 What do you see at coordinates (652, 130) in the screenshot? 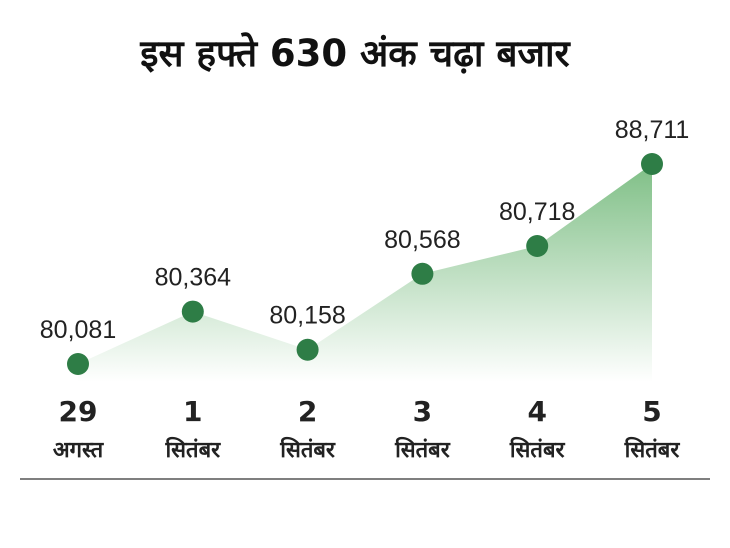
I see `value-label: 88,711` at bounding box center [652, 130].